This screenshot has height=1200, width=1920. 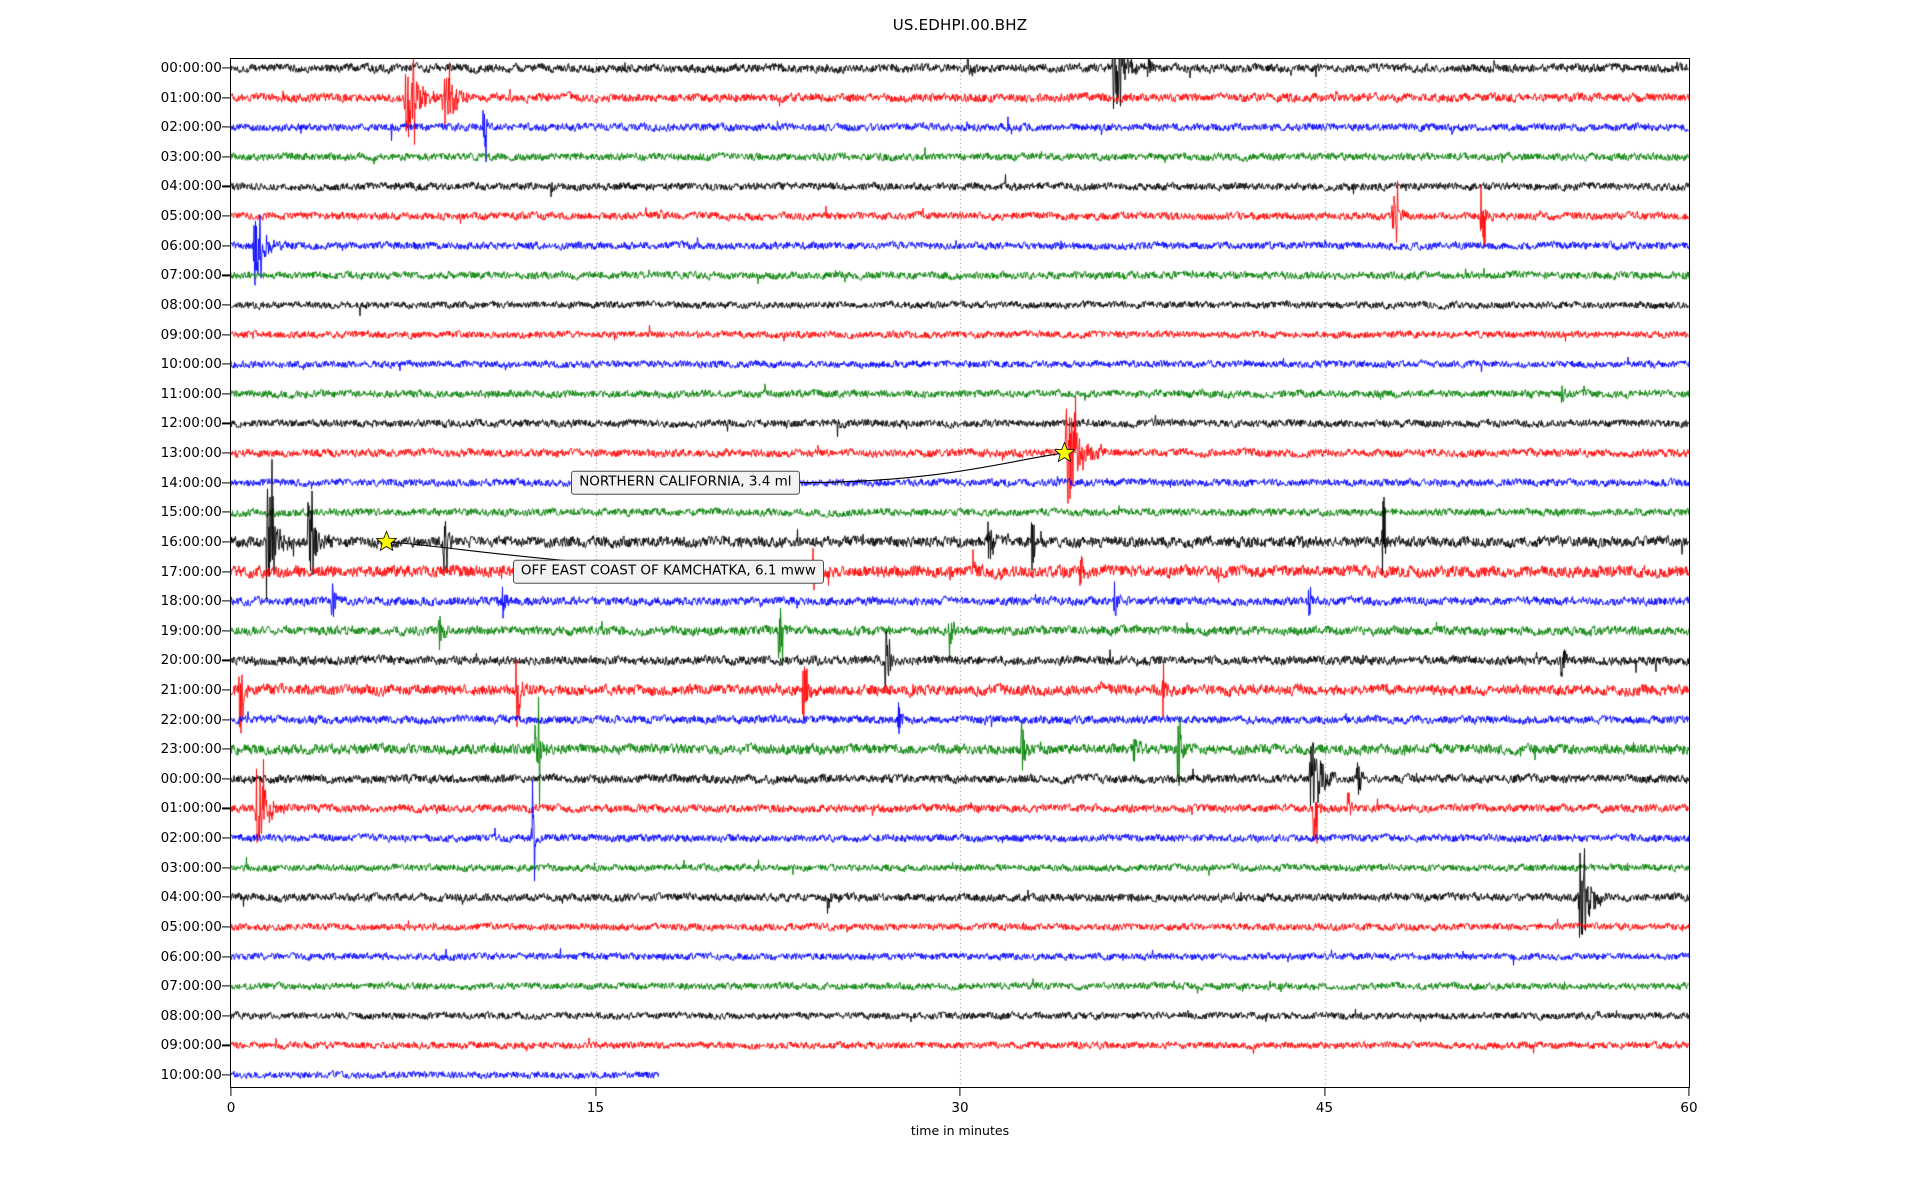 I want to click on y-tick-label: 18:00:00, so click(x=191, y=601).